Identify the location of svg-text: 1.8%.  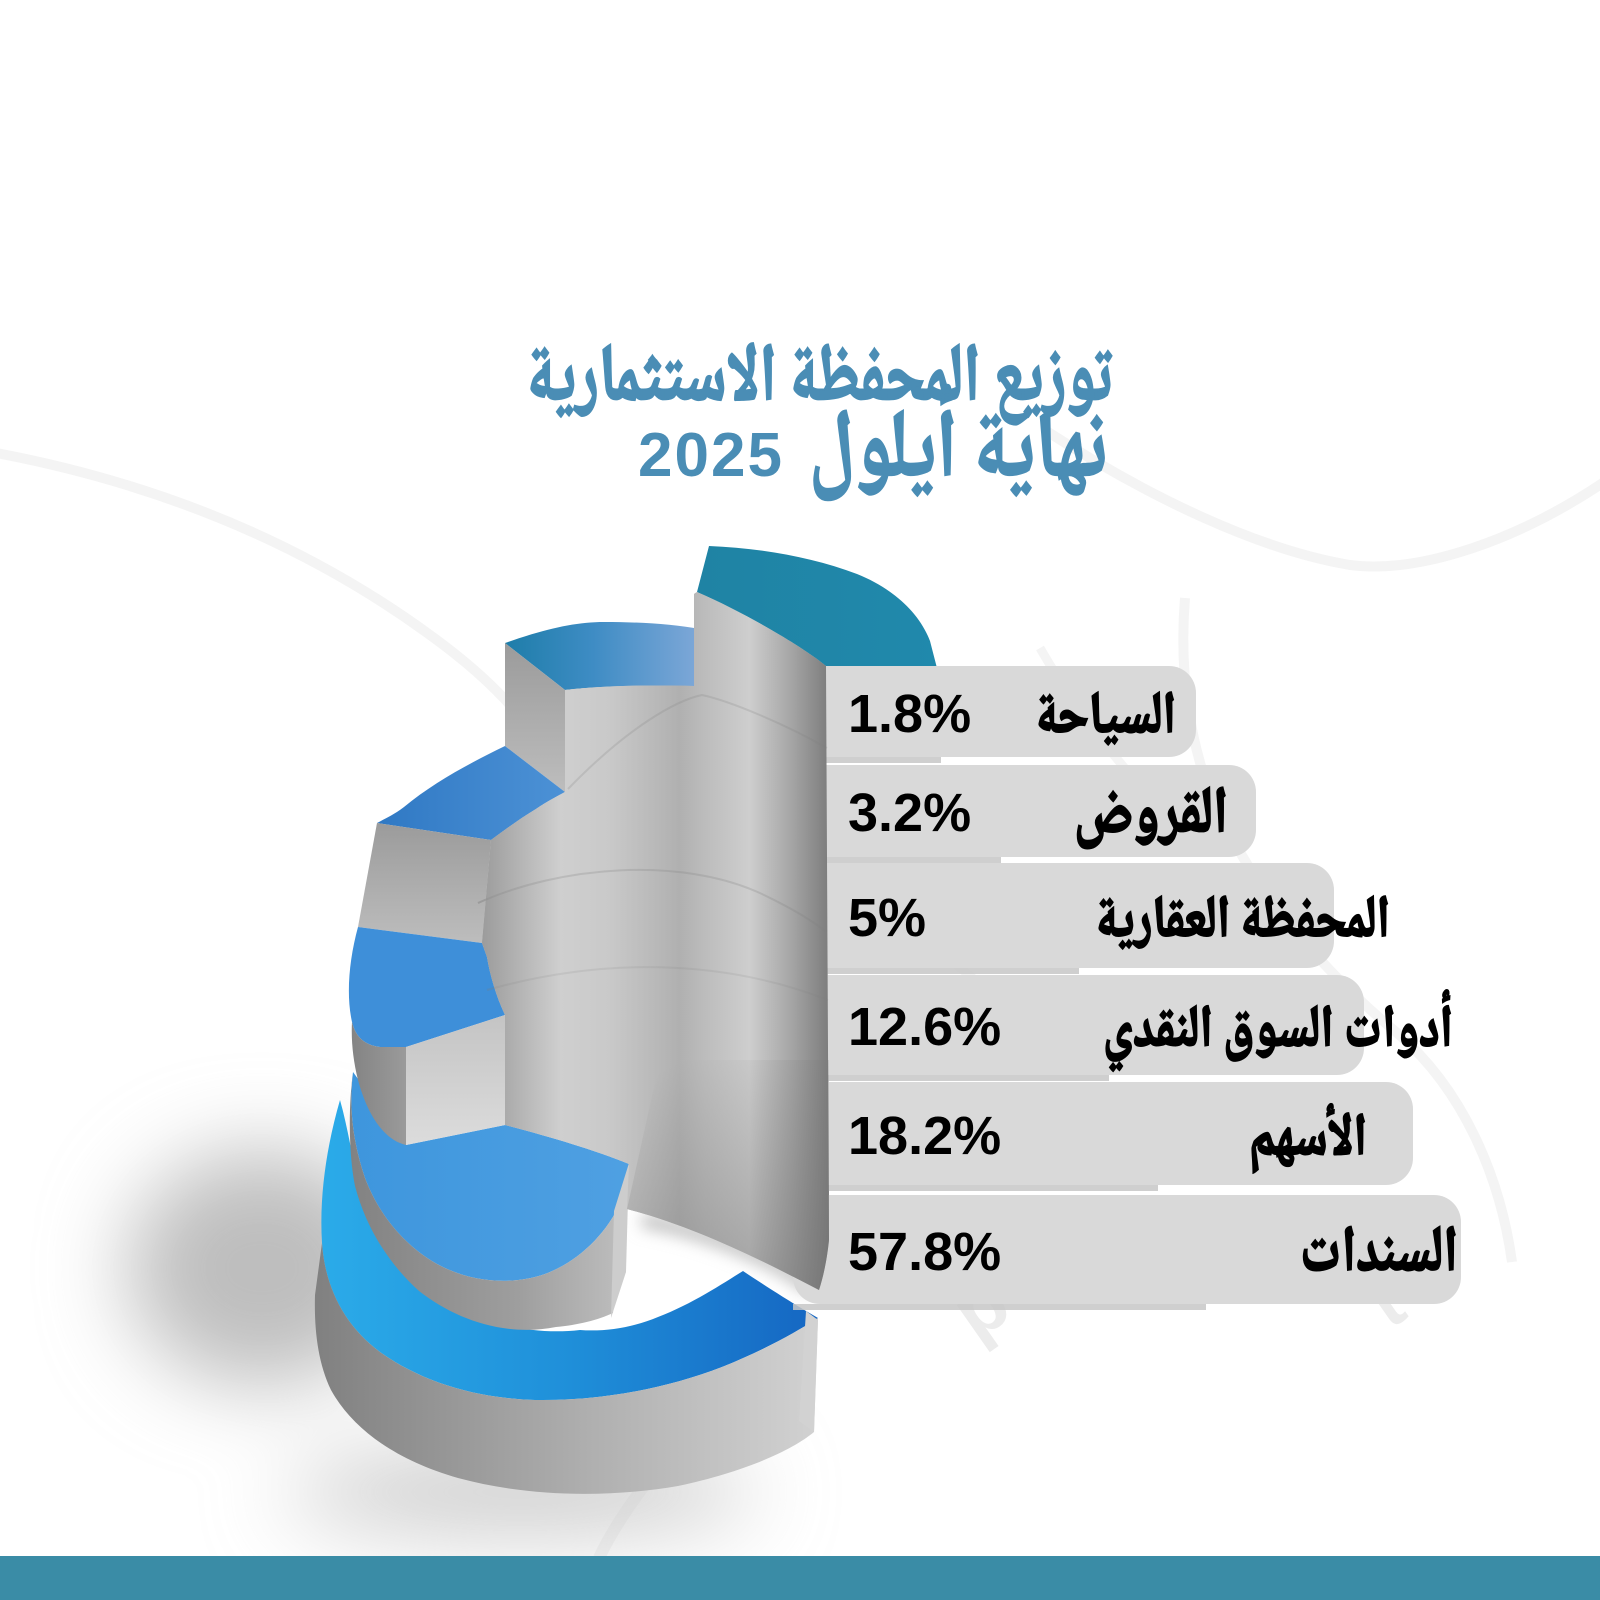
(909, 714).